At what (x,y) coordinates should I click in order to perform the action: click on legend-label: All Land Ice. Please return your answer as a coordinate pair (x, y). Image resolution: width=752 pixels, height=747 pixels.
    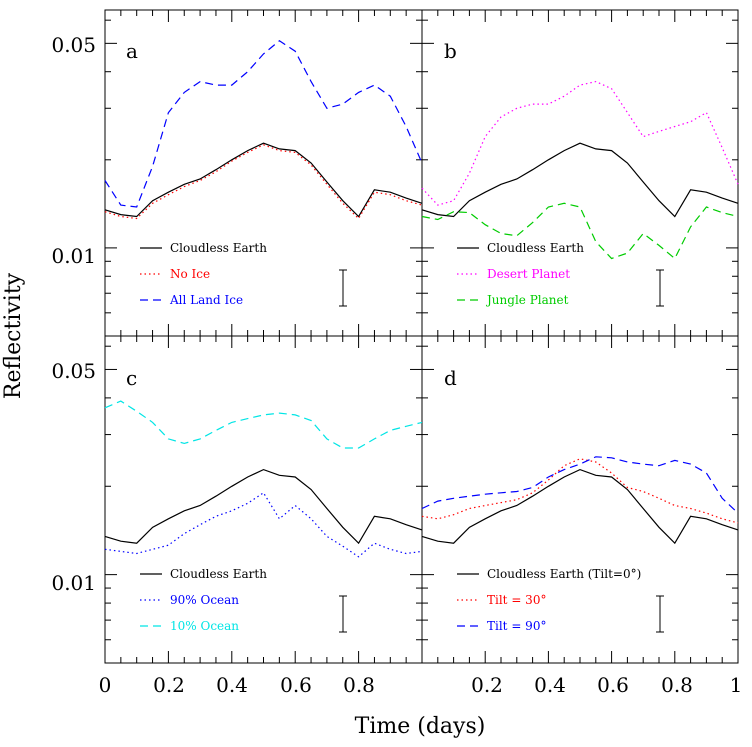
    Looking at the image, I should click on (206, 300).